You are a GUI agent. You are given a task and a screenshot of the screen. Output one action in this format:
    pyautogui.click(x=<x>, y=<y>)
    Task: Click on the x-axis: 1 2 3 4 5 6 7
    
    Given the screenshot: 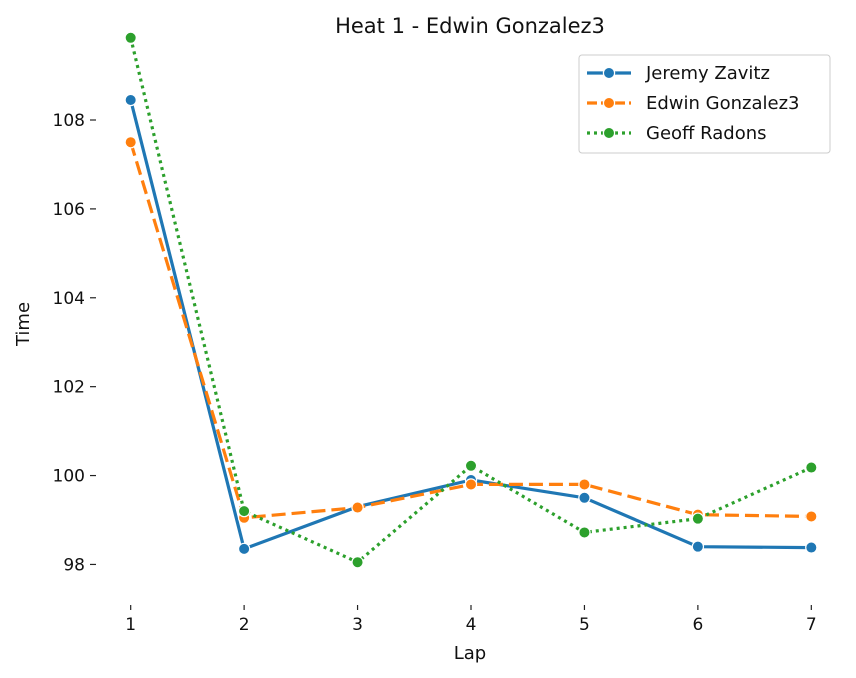 What is the action you would take?
    pyautogui.click(x=471, y=620)
    